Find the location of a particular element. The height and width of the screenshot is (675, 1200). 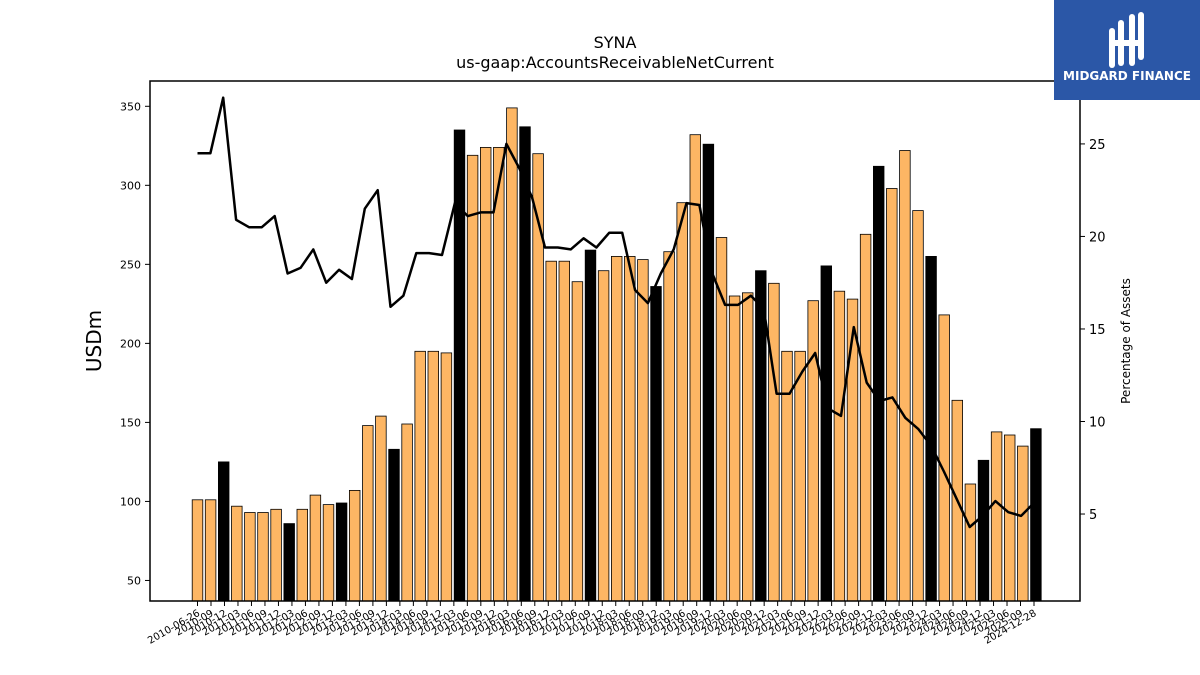

y-axis-label: USDm is located at coordinates (94, 341).